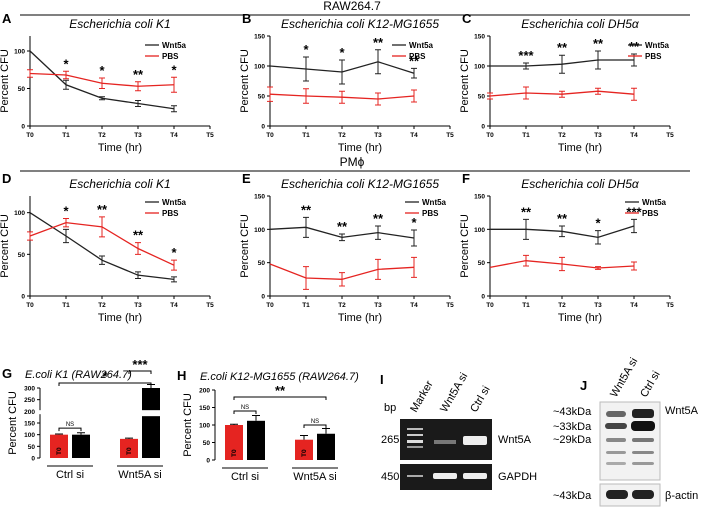 Image resolution: width=710 pixels, height=521 pixels. I want to click on header-pm: PMϕ, so click(355, 163).